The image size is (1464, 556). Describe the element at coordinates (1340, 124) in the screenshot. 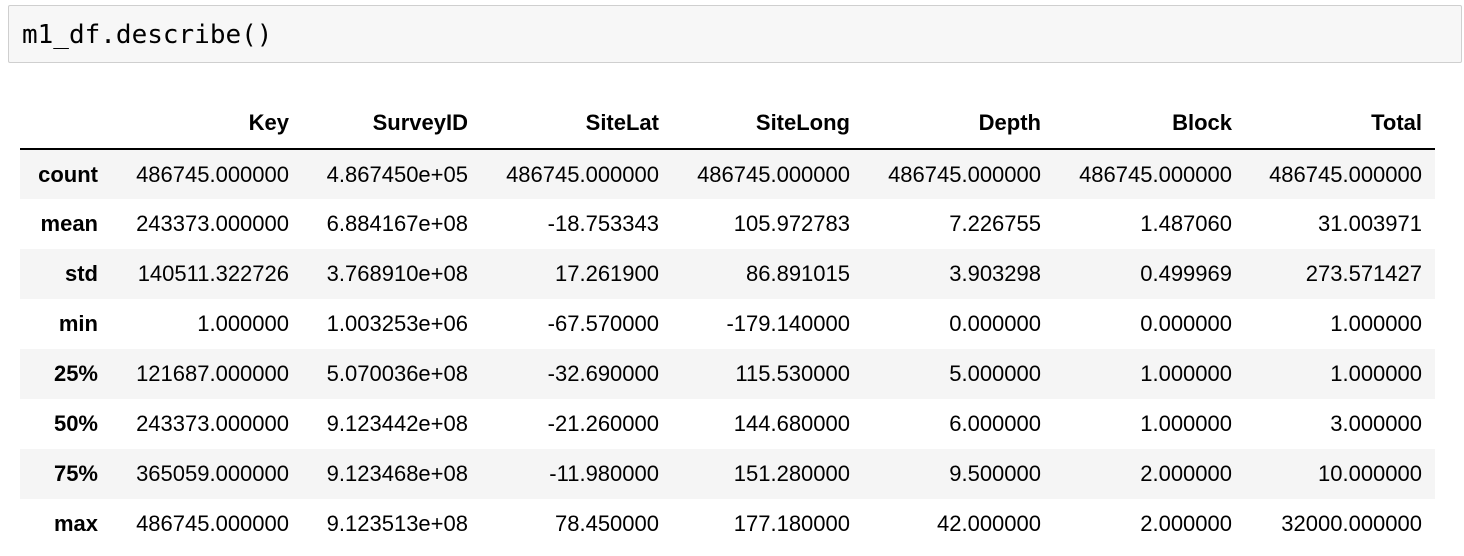

I see `column-header-total: Total` at that location.